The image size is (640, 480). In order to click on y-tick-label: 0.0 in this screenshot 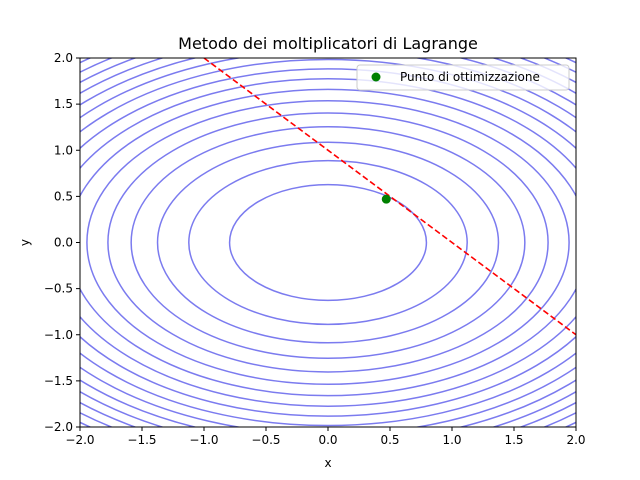, I will do `click(63, 243)`.